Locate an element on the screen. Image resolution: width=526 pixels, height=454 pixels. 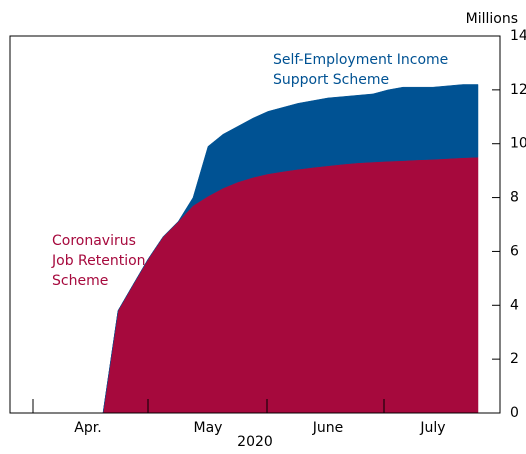
y-tick-label: 0 is located at coordinates (514, 413).